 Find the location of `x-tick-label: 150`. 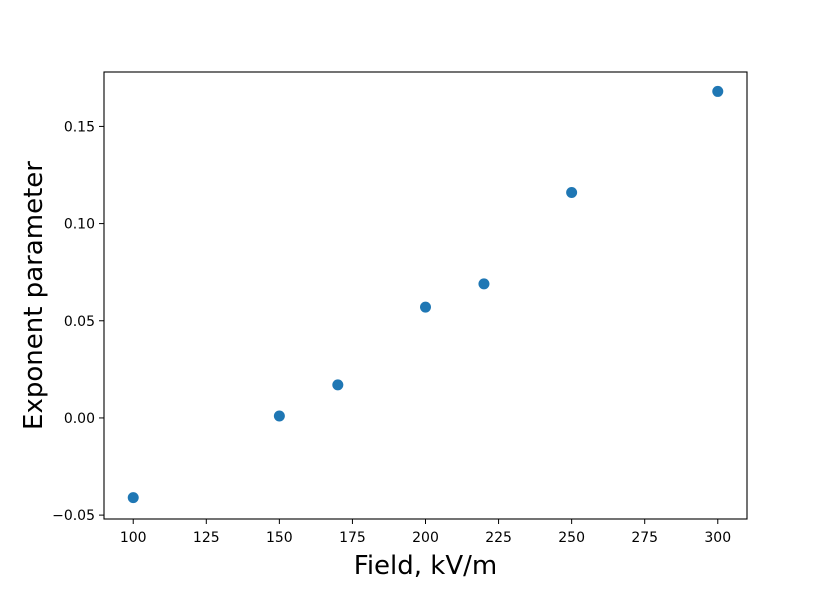

x-tick-label: 150 is located at coordinates (279, 538).